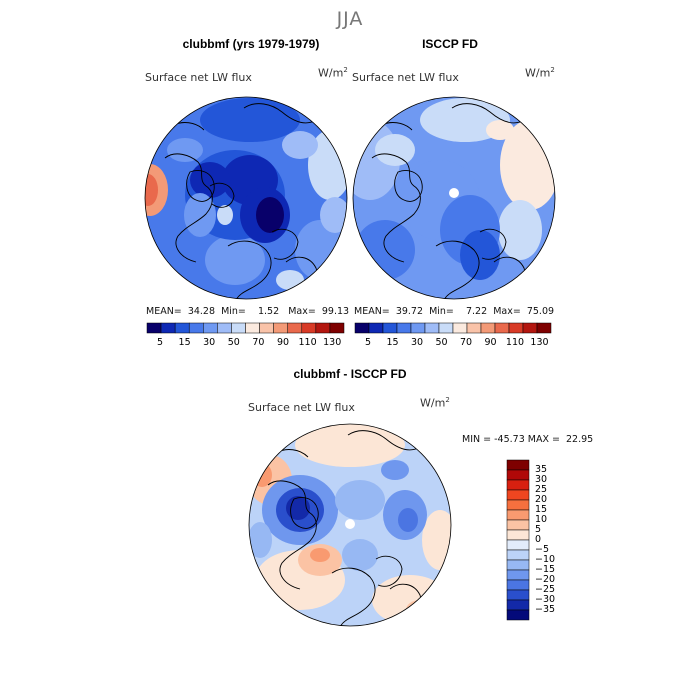 This screenshot has height=700, width=700. Describe the element at coordinates (246, 198) in the screenshot. I see `map-1-field` at that location.